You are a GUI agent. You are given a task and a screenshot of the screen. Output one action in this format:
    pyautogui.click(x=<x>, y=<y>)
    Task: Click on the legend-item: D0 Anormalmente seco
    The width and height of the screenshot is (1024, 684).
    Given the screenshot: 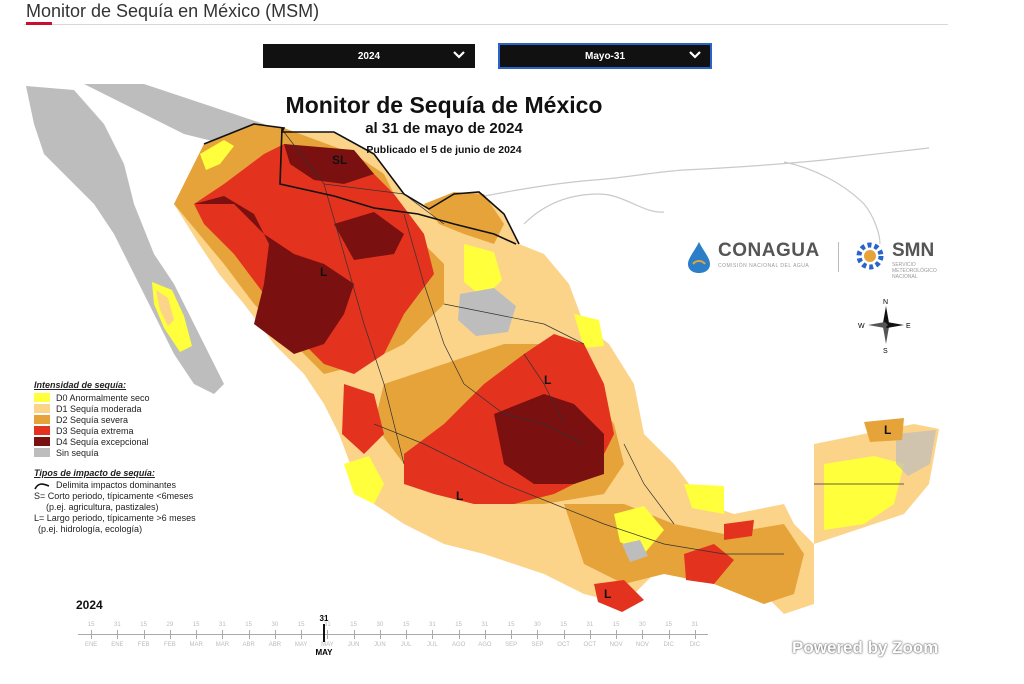 What is the action you would take?
    pyautogui.click(x=149, y=397)
    